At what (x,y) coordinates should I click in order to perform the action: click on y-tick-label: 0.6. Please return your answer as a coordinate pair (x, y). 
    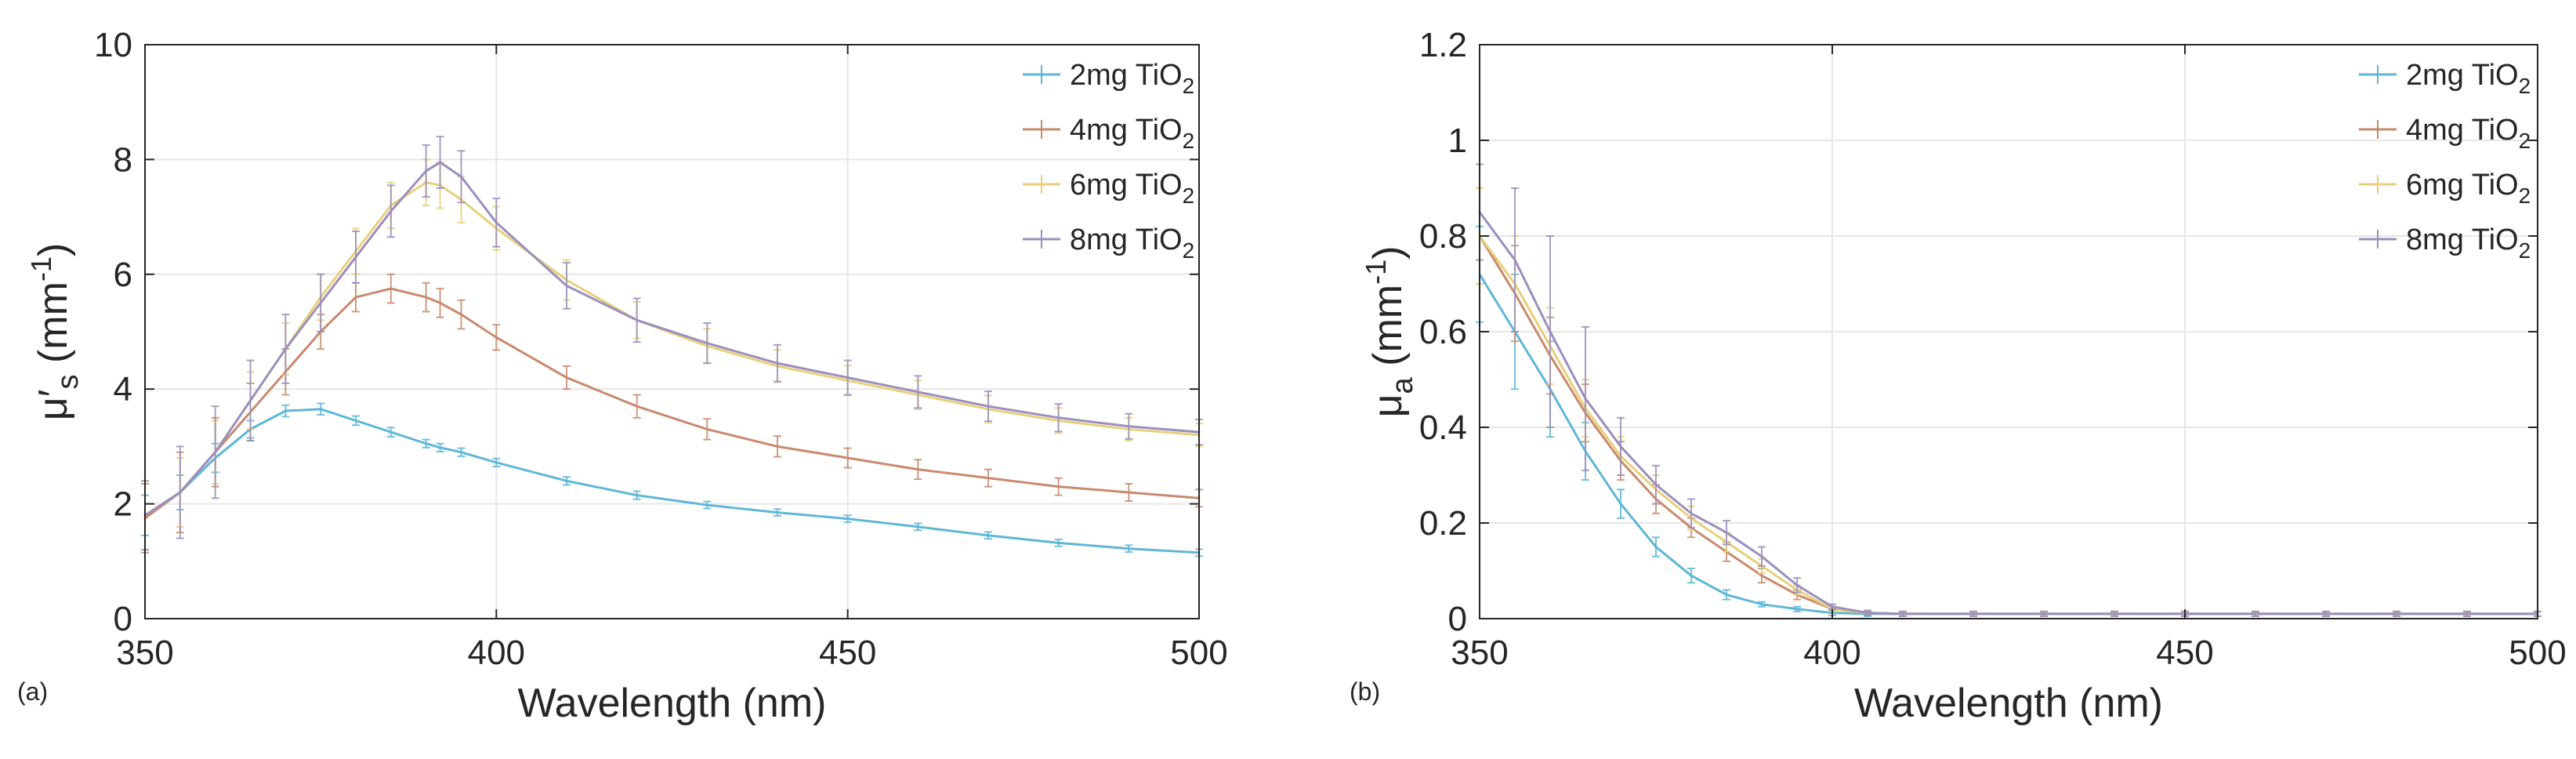
    Looking at the image, I should click on (1443, 332).